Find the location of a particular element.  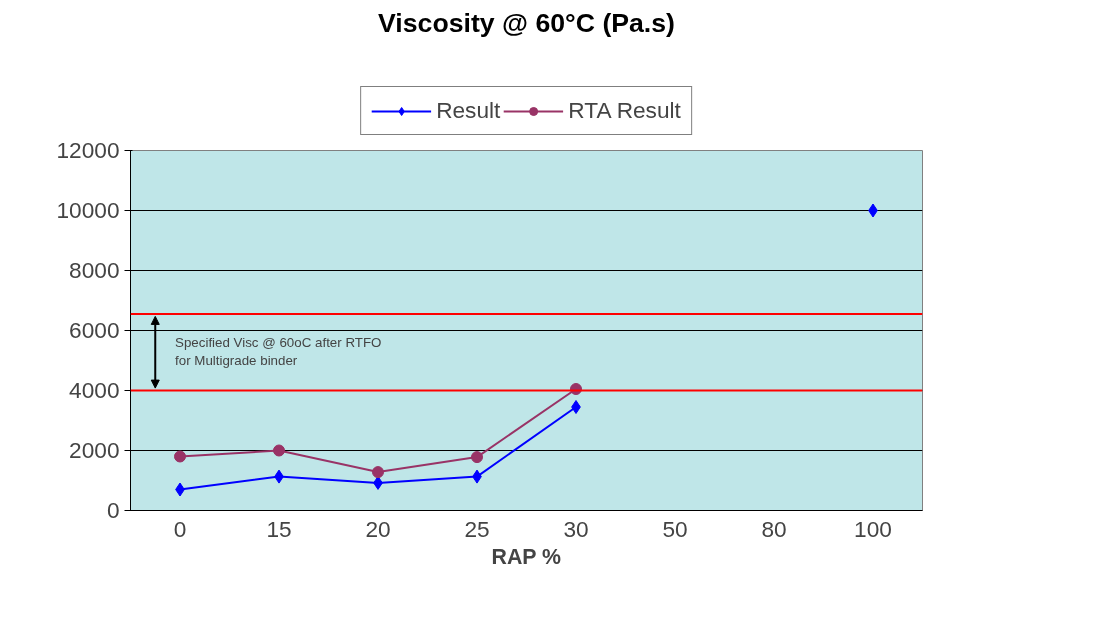

x-tick-label: 15 is located at coordinates (279, 528).